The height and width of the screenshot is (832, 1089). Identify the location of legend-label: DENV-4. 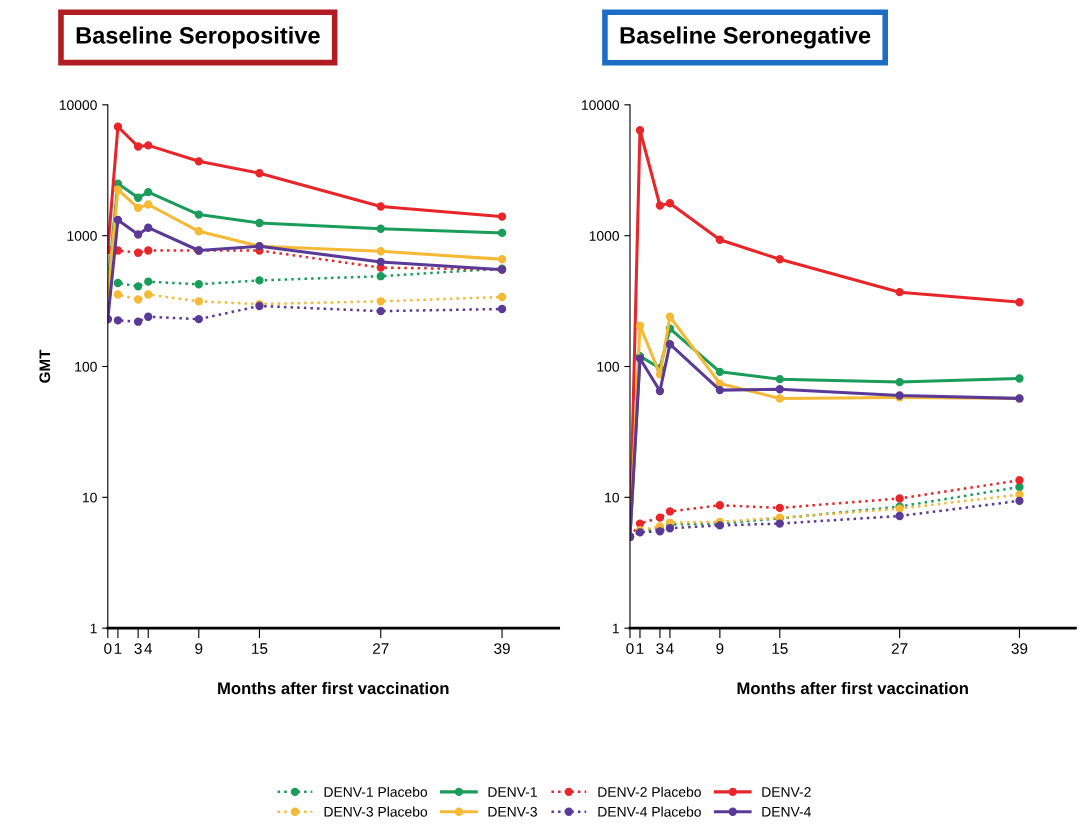
(786, 812).